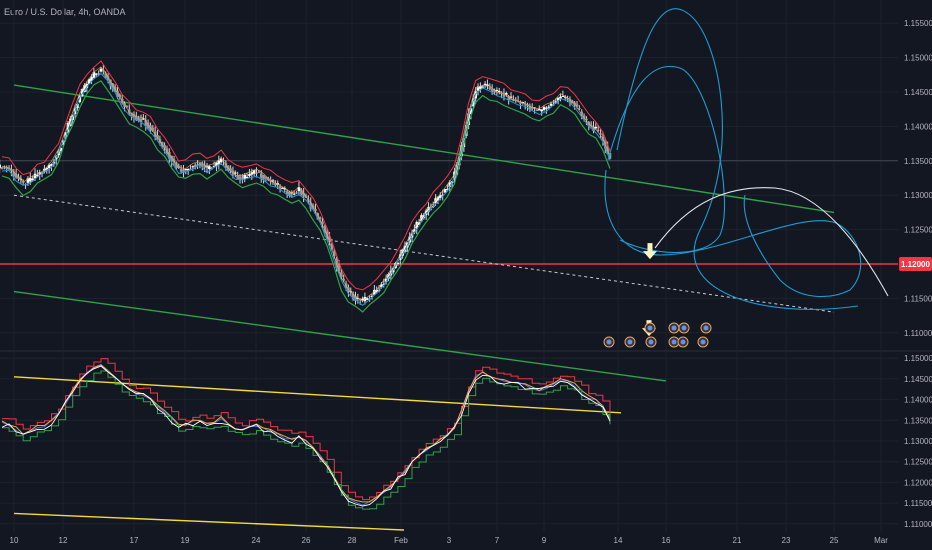 This screenshot has width=932, height=550. I want to click on x-tick-label: 21, so click(737, 540).